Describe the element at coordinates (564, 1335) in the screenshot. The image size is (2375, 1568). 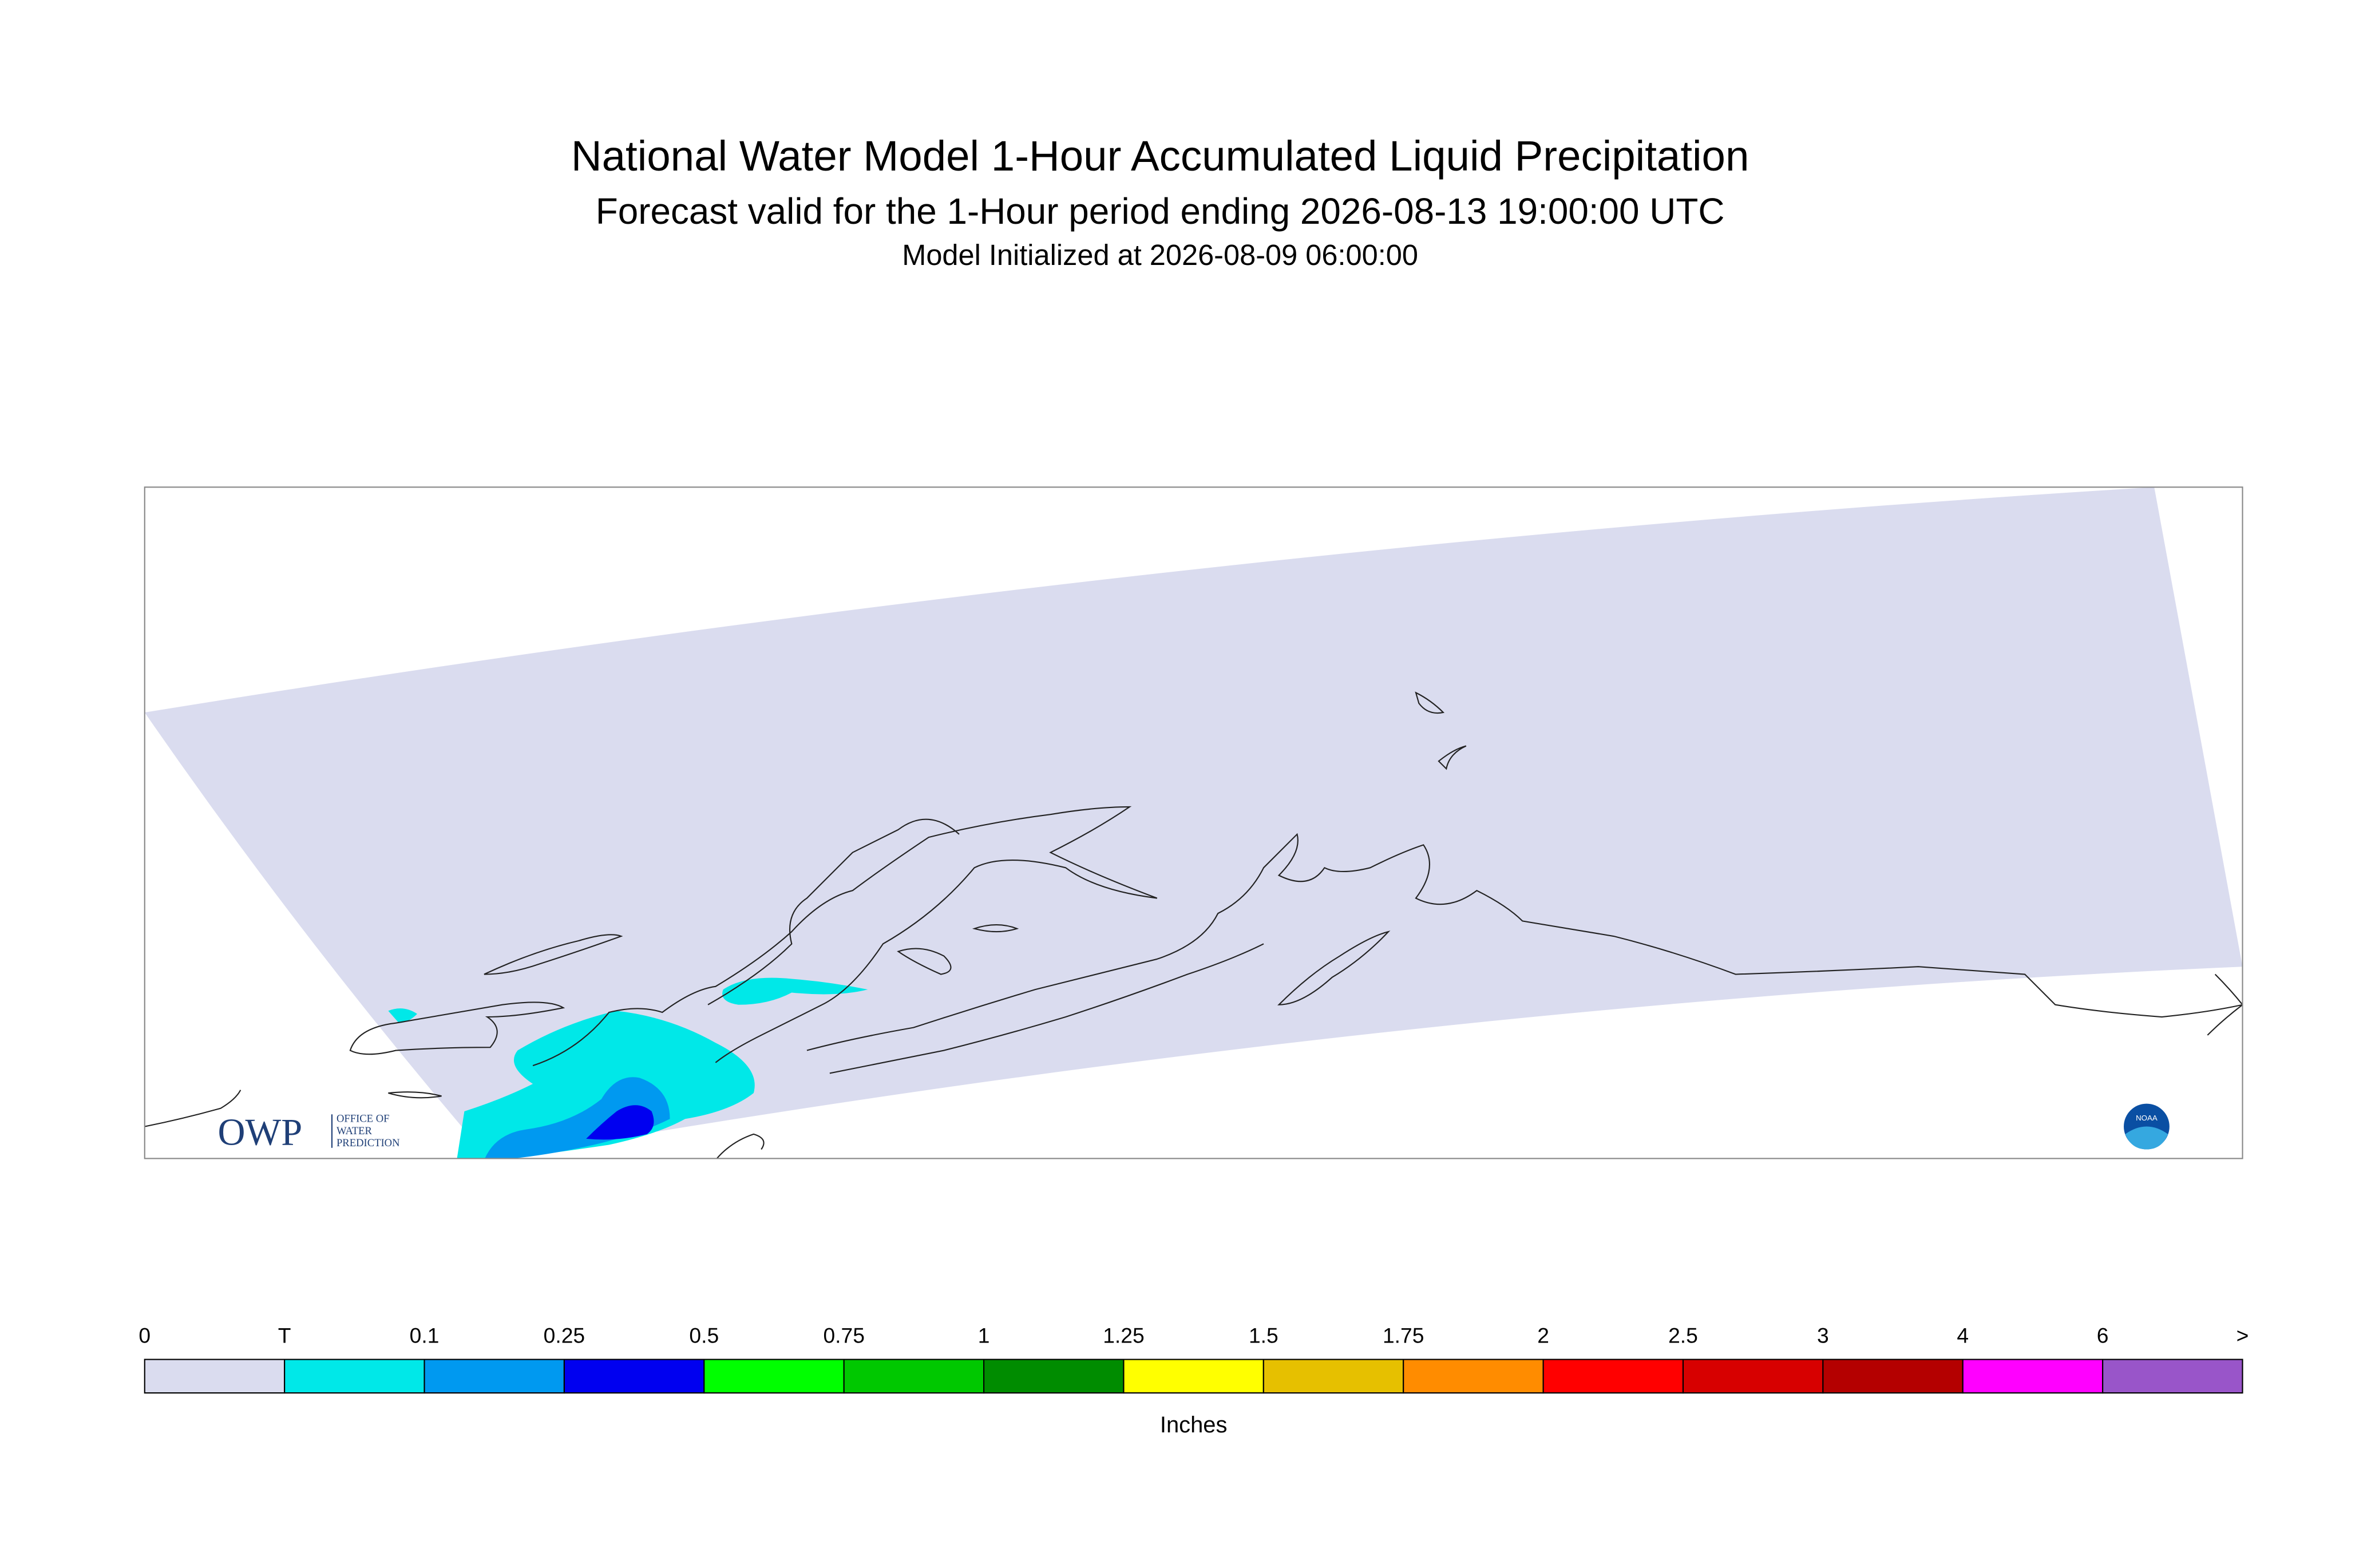
I see `colorbar-label: 0.25` at that location.